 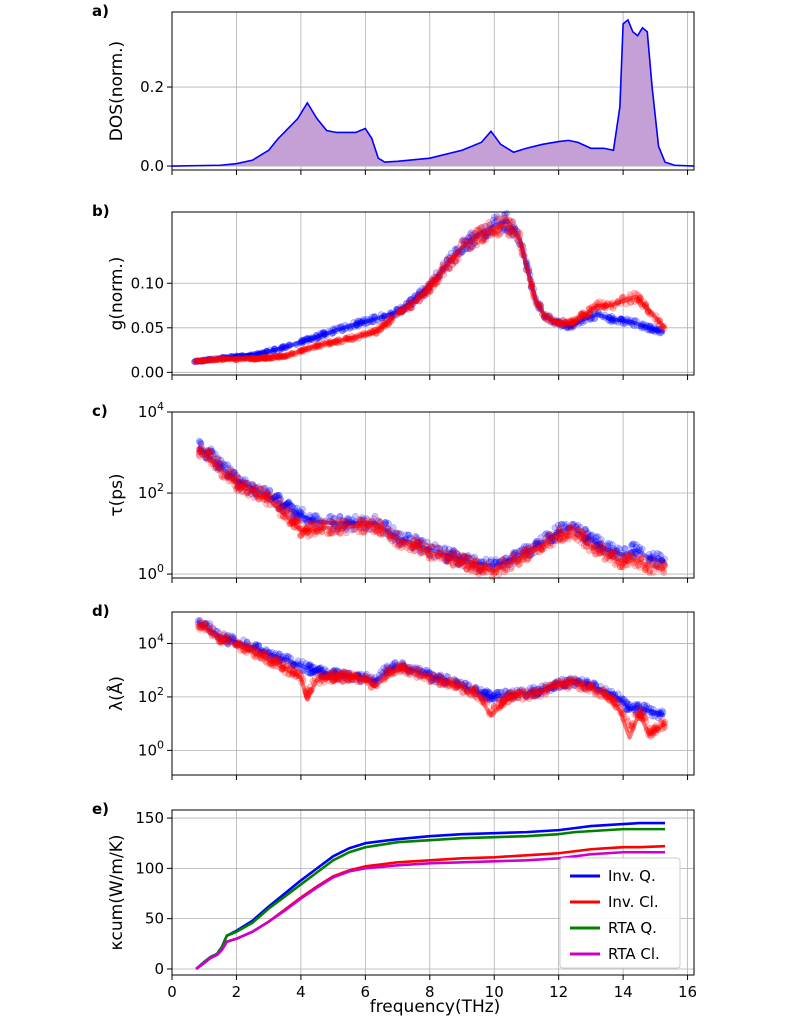 What do you see at coordinates (152, 166) in the screenshot?
I see `y-tick-label: 0.0` at bounding box center [152, 166].